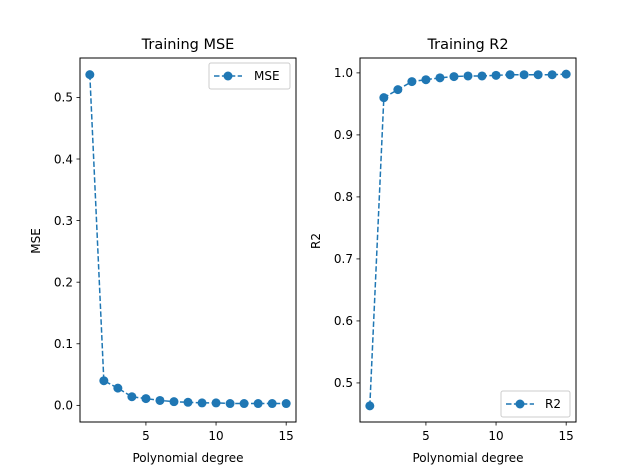  Describe the element at coordinates (343, 135) in the screenshot. I see `r2-ytick-label-4: 0.9` at that location.